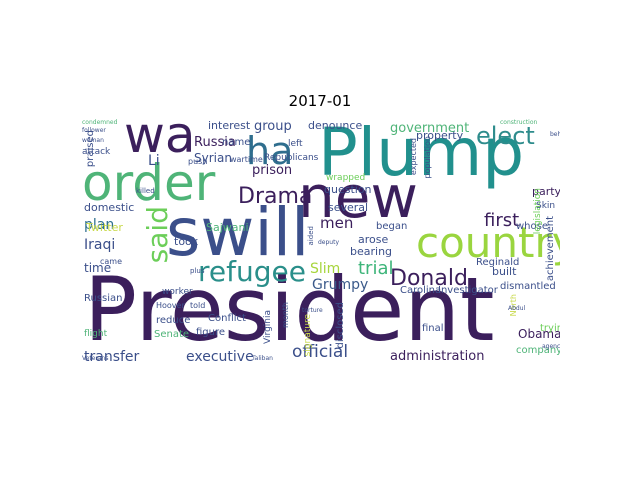 The image size is (640, 480). I want to click on word-first: first, so click(502, 220).